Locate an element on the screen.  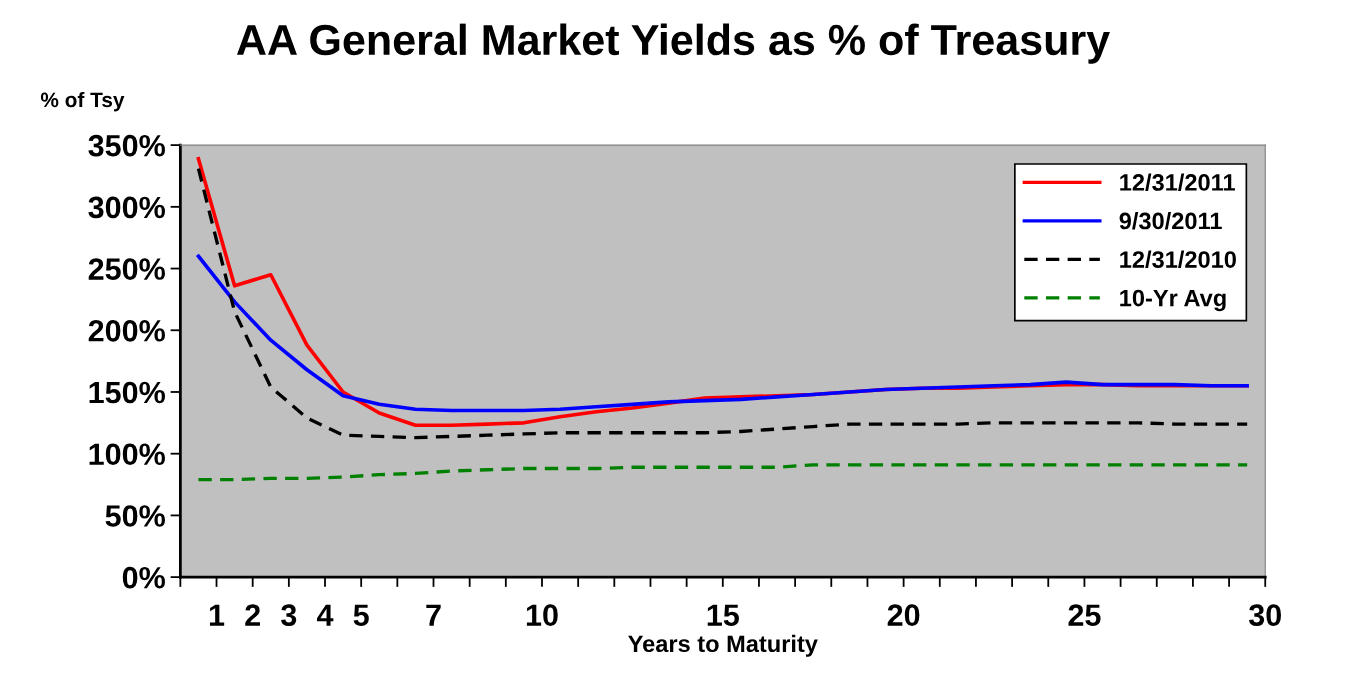
x-tick-label: 10 is located at coordinates (542, 615).